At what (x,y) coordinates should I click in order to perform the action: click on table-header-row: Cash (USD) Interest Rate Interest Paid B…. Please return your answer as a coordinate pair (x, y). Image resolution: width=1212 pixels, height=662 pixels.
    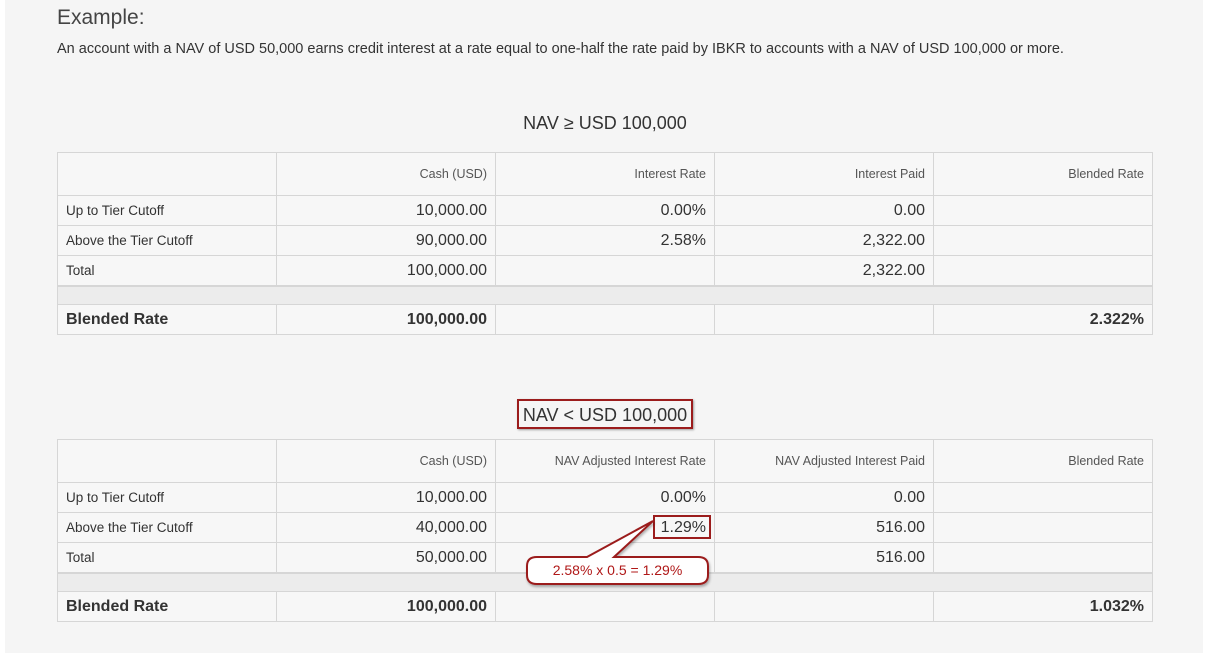
    Looking at the image, I should click on (605, 174).